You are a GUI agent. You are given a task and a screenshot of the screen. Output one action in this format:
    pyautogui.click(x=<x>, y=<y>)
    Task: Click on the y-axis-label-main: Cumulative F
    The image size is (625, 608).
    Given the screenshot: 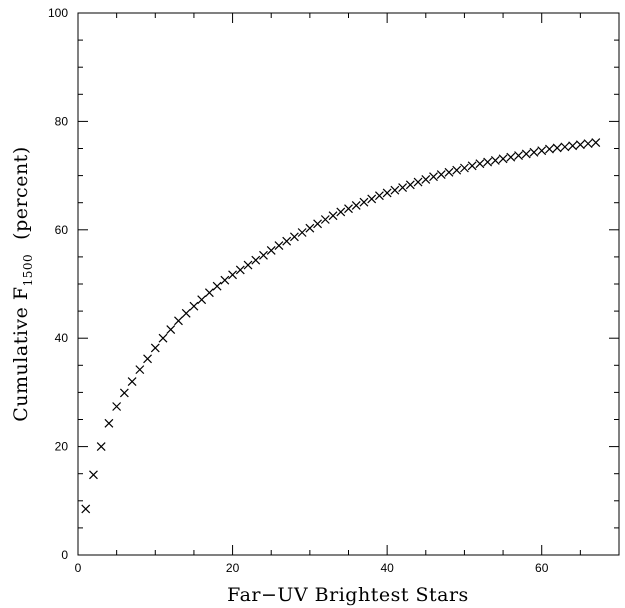 What is the action you would take?
    pyautogui.click(x=21, y=353)
    